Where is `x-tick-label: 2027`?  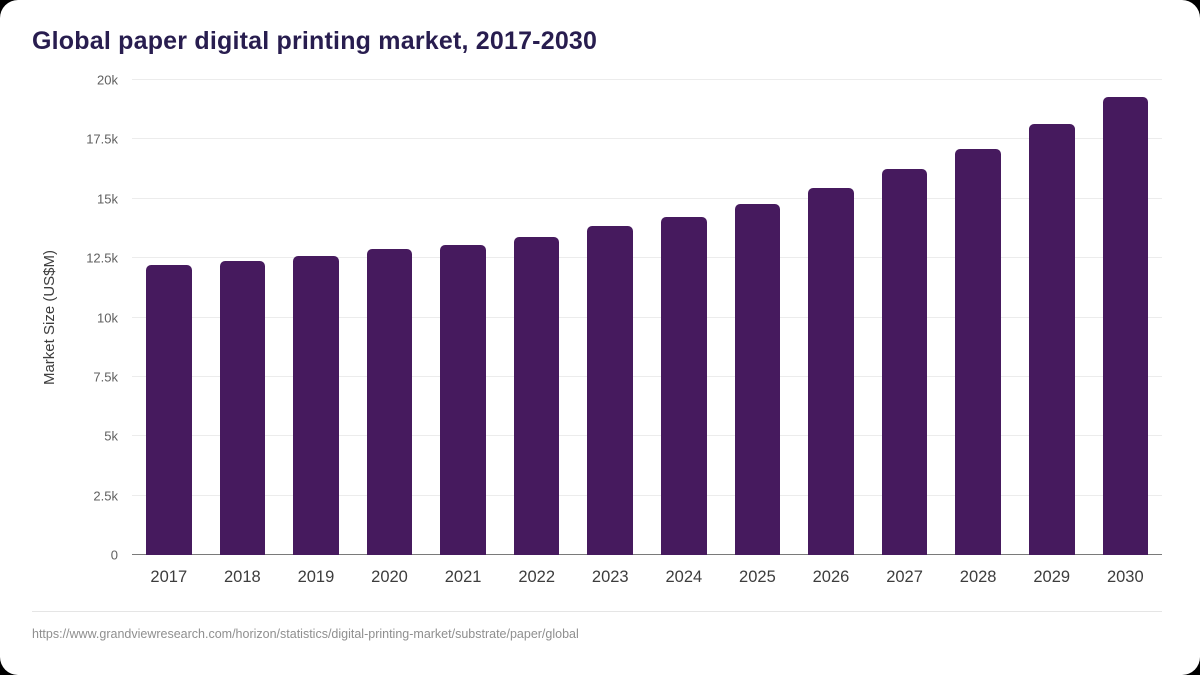 x-tick-label: 2027 is located at coordinates (904, 577).